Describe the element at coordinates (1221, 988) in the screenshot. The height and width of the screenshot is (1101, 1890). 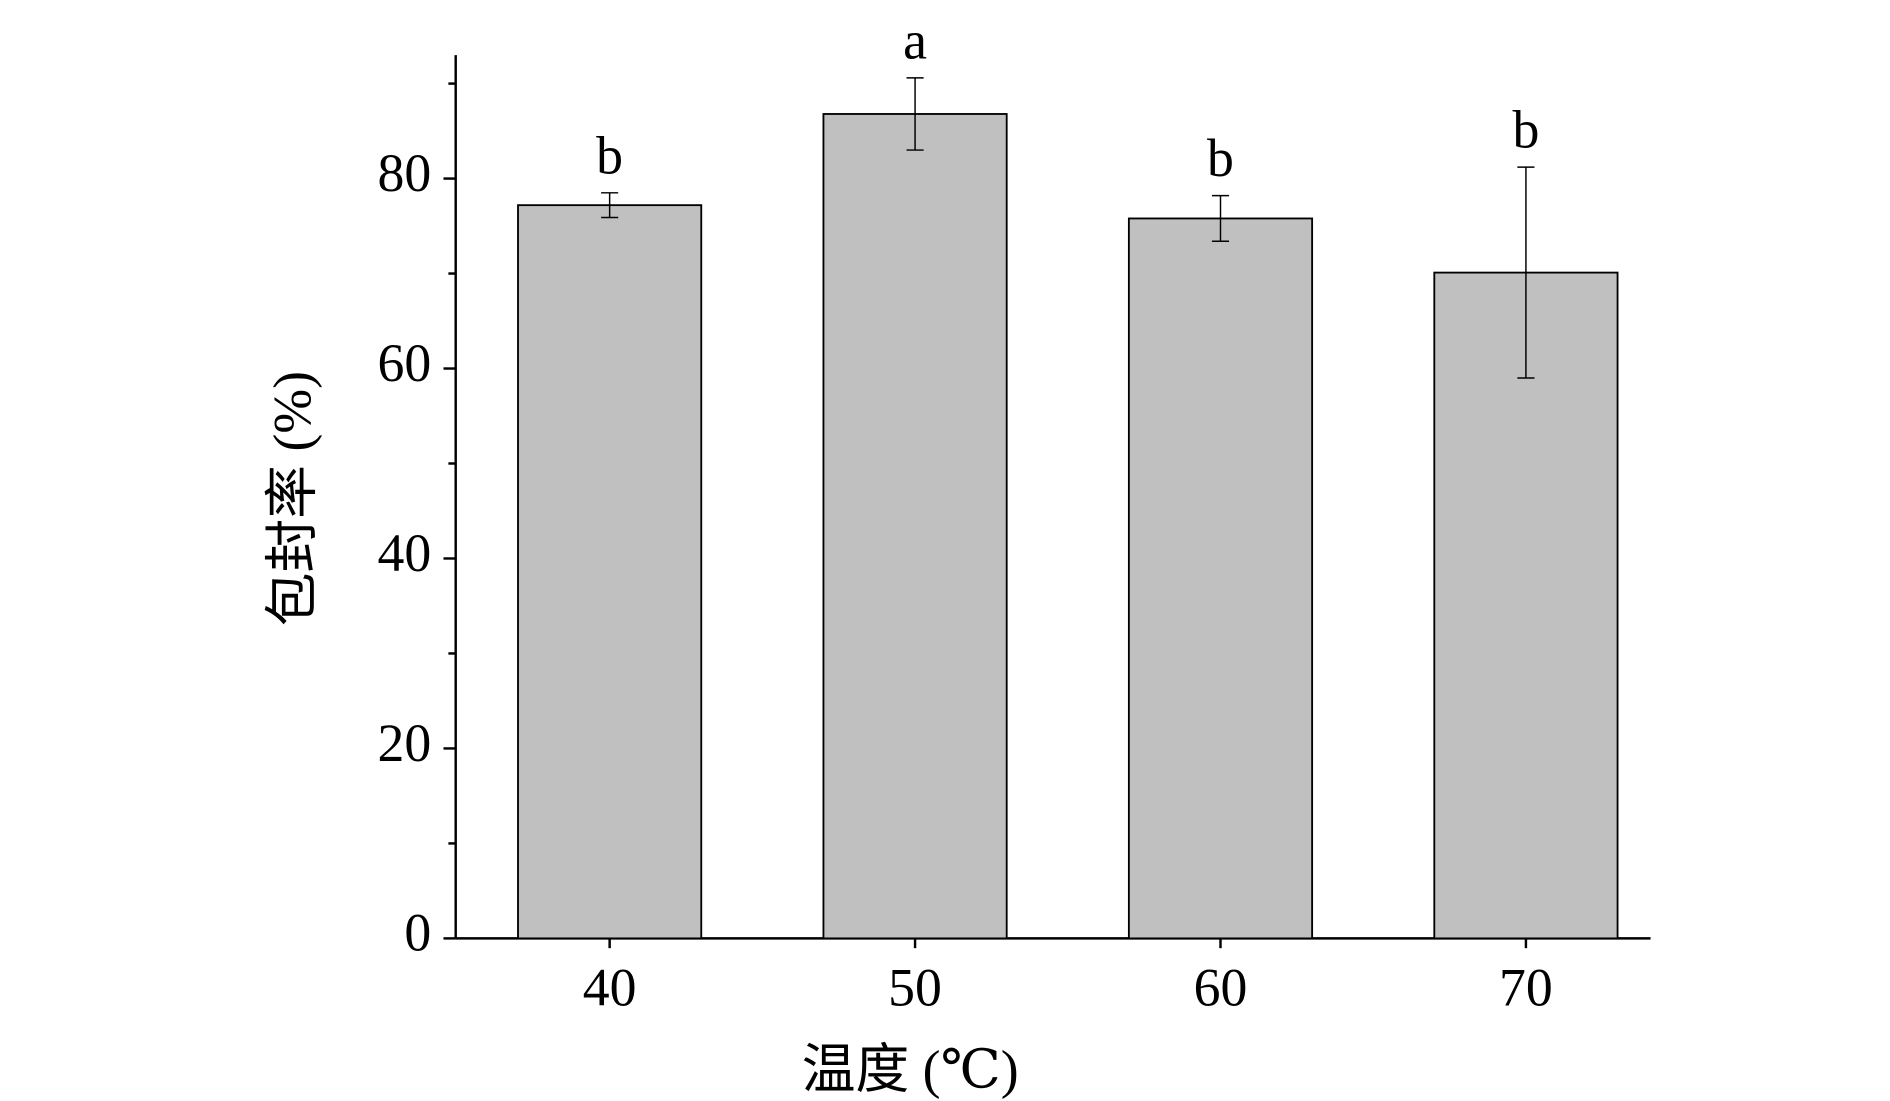
I see `x-tick-label: 60` at that location.